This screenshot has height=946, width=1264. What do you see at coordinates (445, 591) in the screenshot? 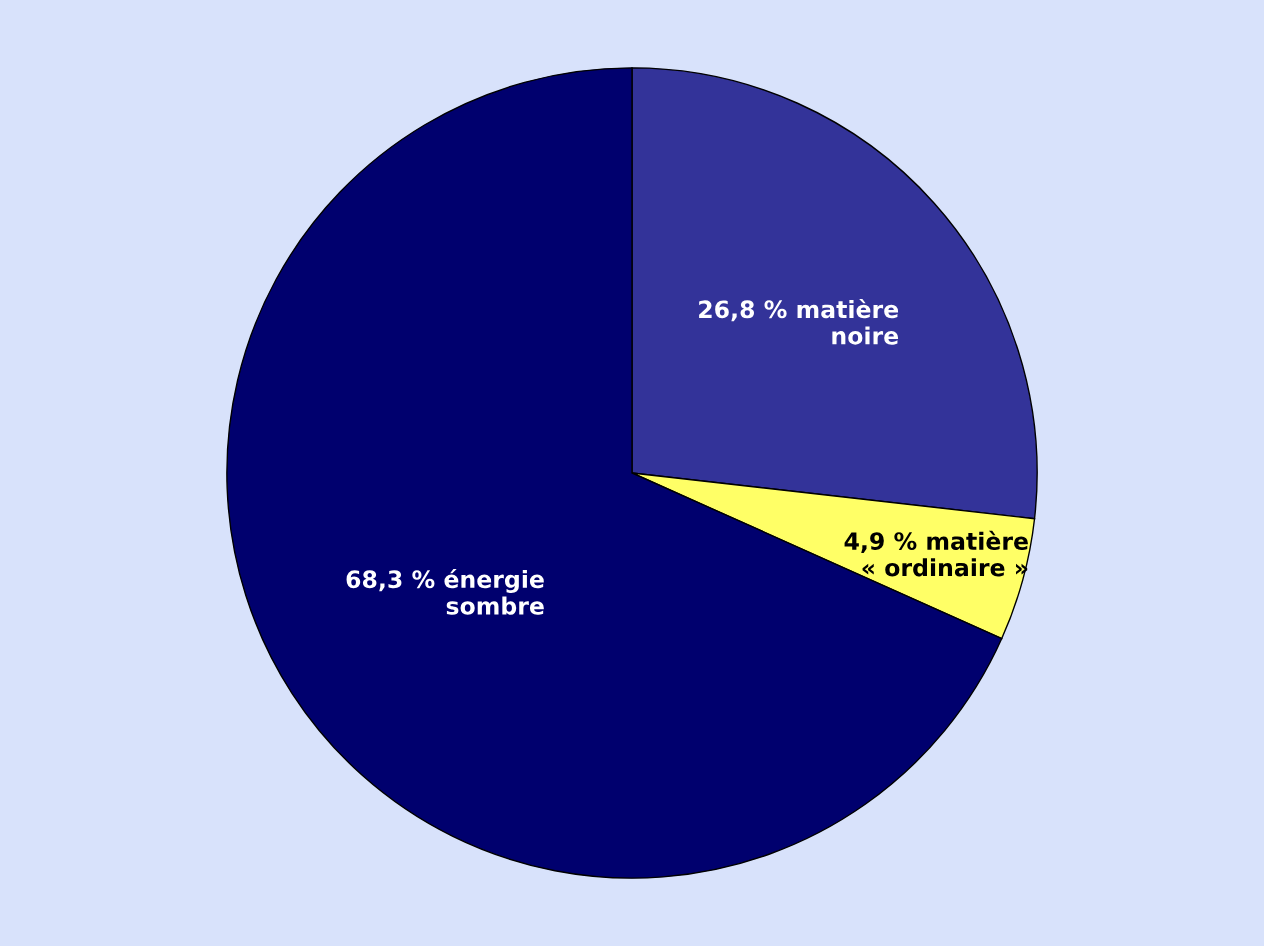
I see `slice-label: 68,3 % énergie sombre` at bounding box center [445, 591].